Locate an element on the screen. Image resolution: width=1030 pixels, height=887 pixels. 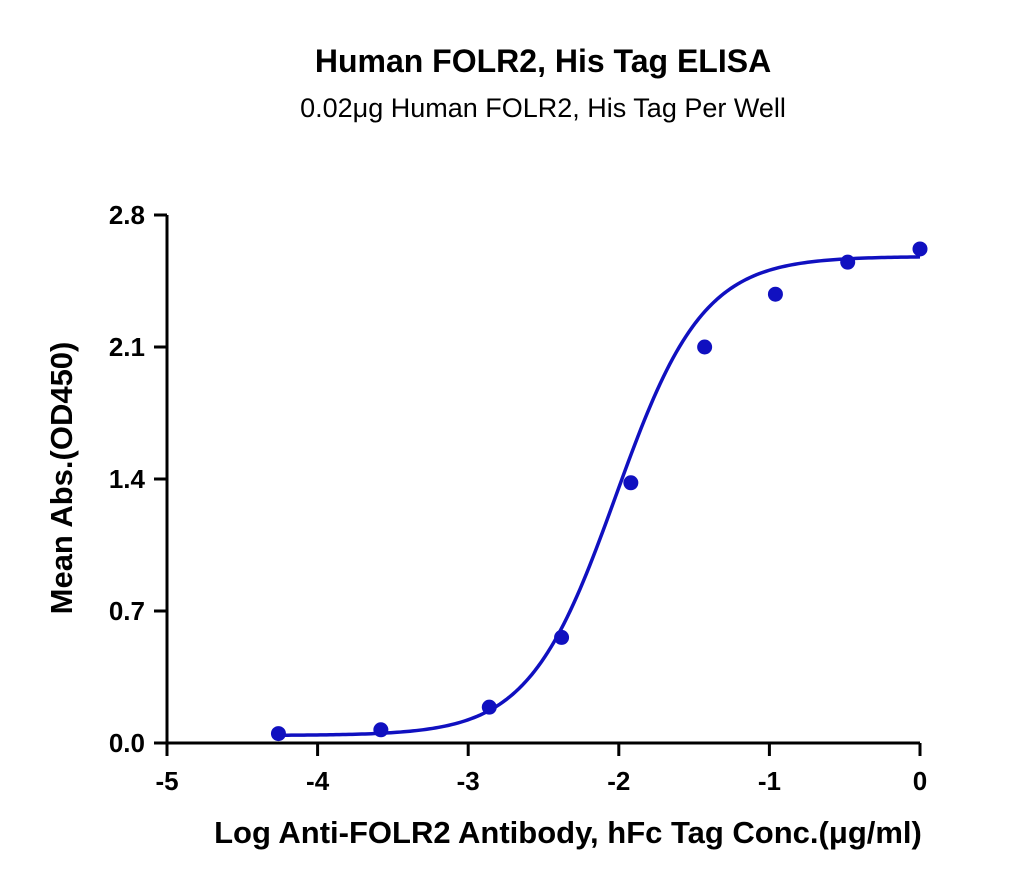
y-tick-label: 1.4 is located at coordinates (127, 479).